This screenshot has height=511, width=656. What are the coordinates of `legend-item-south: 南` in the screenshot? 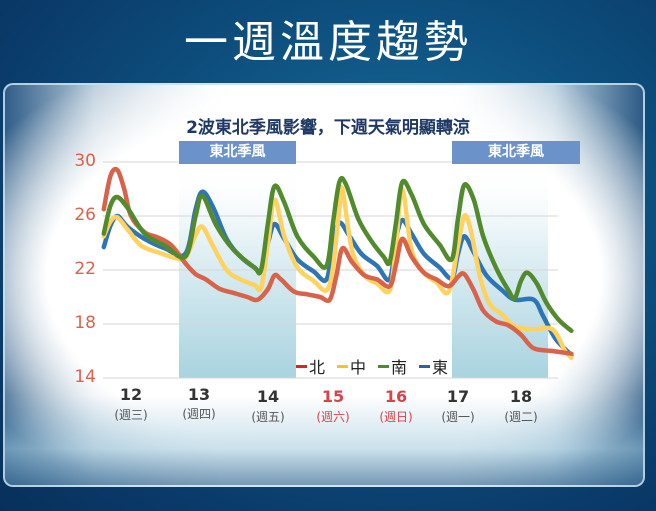 It's located at (392, 366).